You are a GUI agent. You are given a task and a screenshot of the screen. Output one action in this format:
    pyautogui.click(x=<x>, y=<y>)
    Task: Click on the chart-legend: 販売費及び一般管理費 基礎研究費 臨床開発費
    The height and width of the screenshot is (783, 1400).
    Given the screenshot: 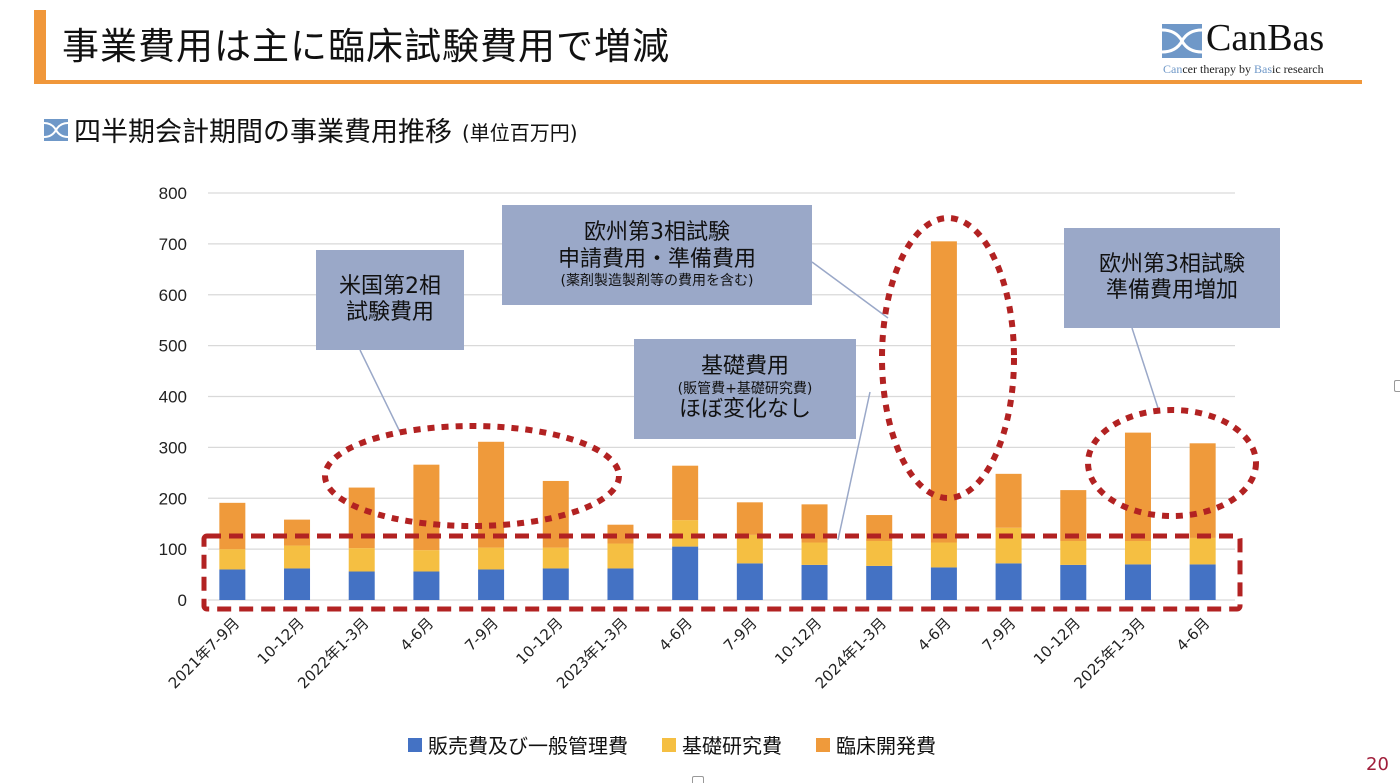 What is the action you would take?
    pyautogui.click(x=672, y=744)
    